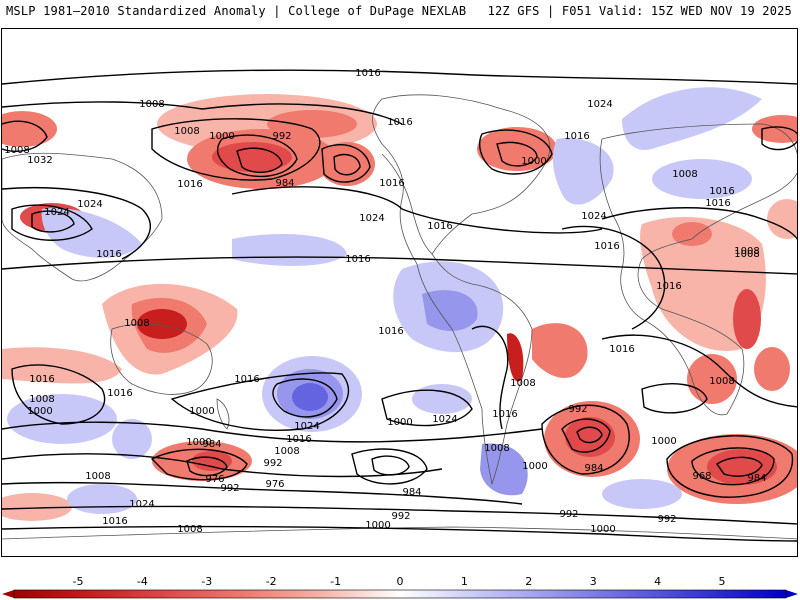 This screenshot has width=800, height=600. I want to click on colorbar-tick-label: 4, so click(657, 581).